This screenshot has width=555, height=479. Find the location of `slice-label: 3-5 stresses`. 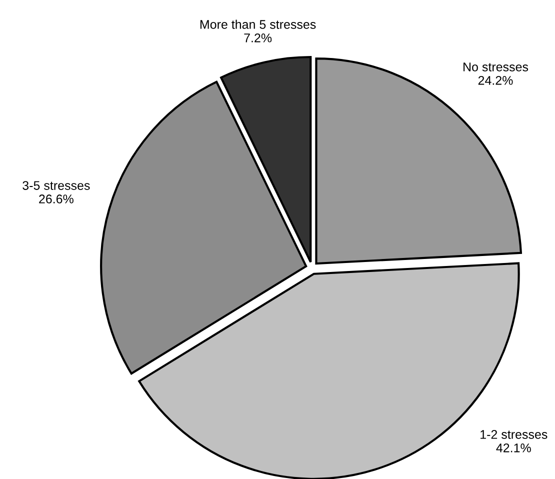

slice-label: 3-5 stresses is located at coordinates (56, 185).